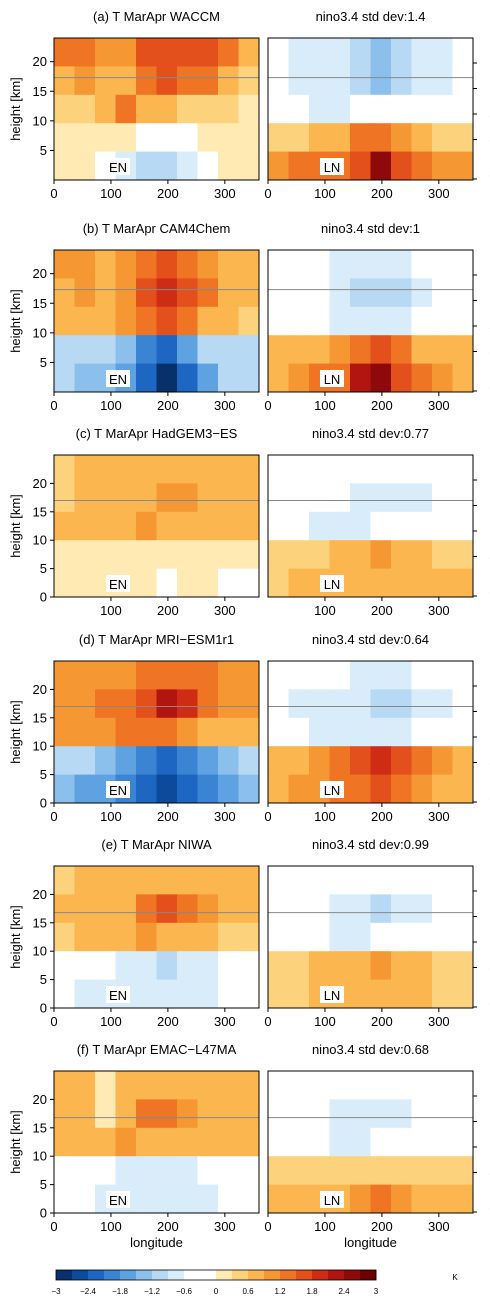 Image resolution: width=490 pixels, height=1300 pixels. Describe the element at coordinates (216, 1291) in the screenshot. I see `colorbar-tick-label: 0` at that location.